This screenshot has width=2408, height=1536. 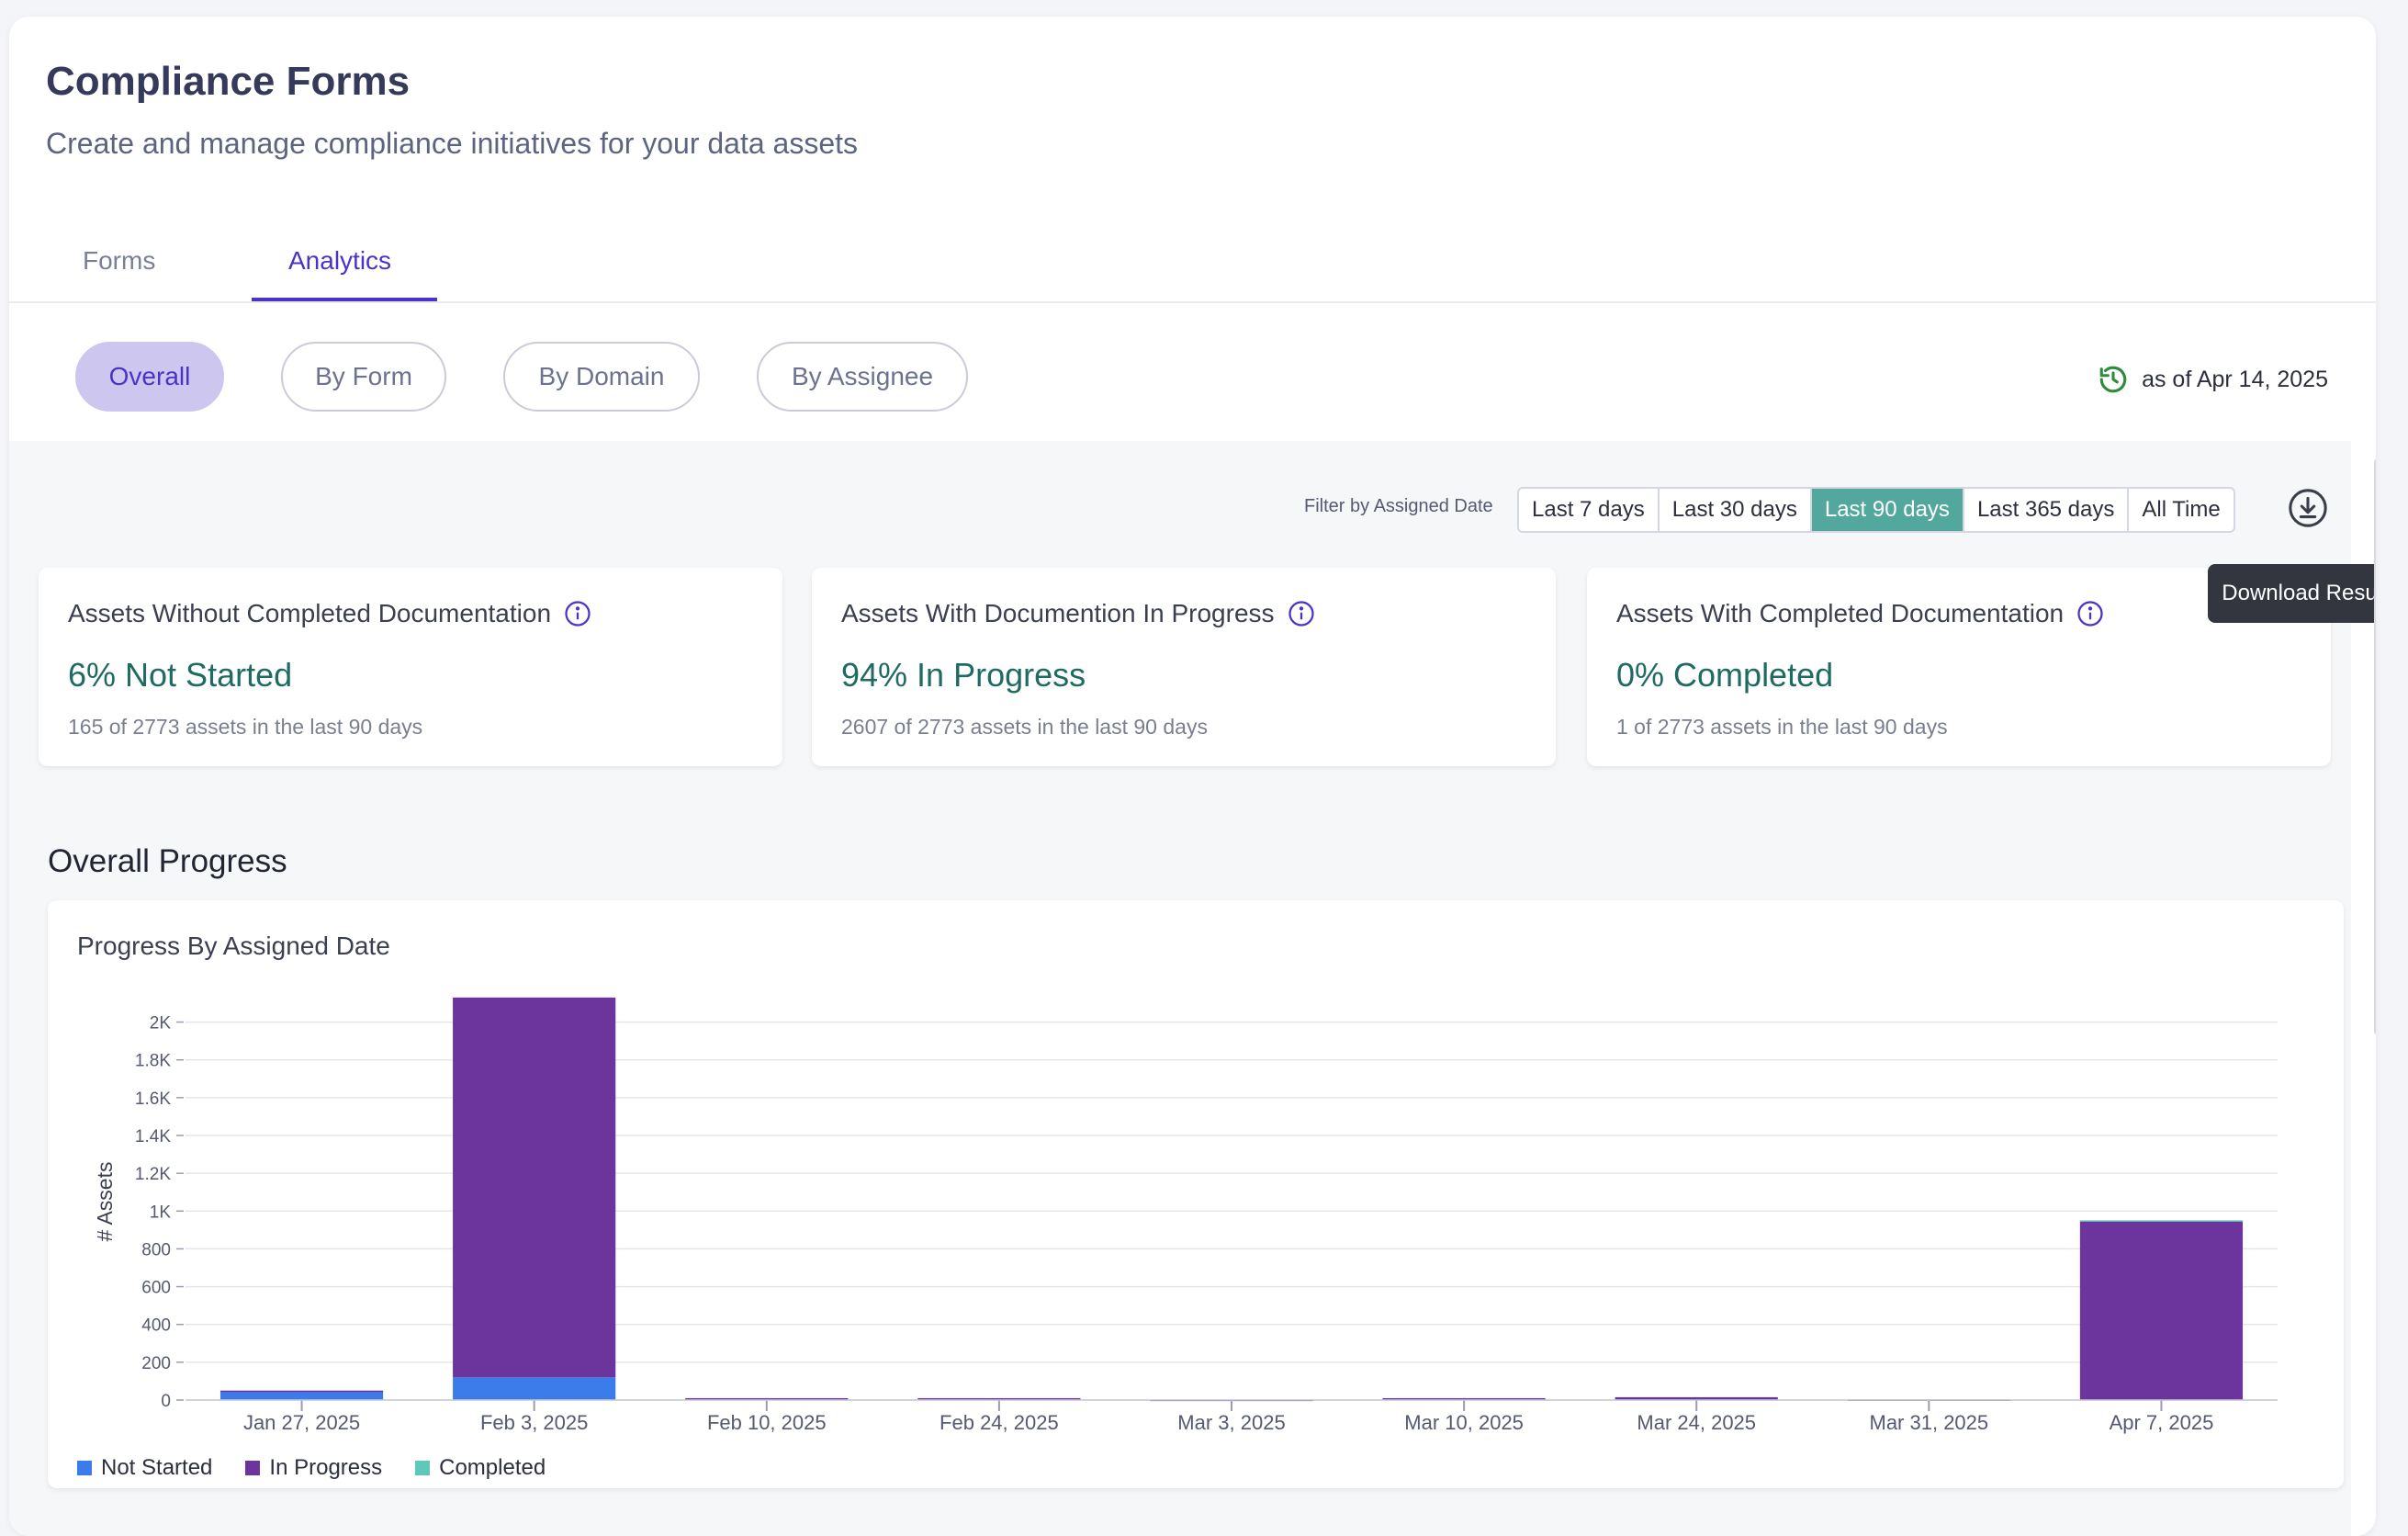 What do you see at coordinates (767, 1423) in the screenshot?
I see `x-tick-label: Feb 10, 2025` at bounding box center [767, 1423].